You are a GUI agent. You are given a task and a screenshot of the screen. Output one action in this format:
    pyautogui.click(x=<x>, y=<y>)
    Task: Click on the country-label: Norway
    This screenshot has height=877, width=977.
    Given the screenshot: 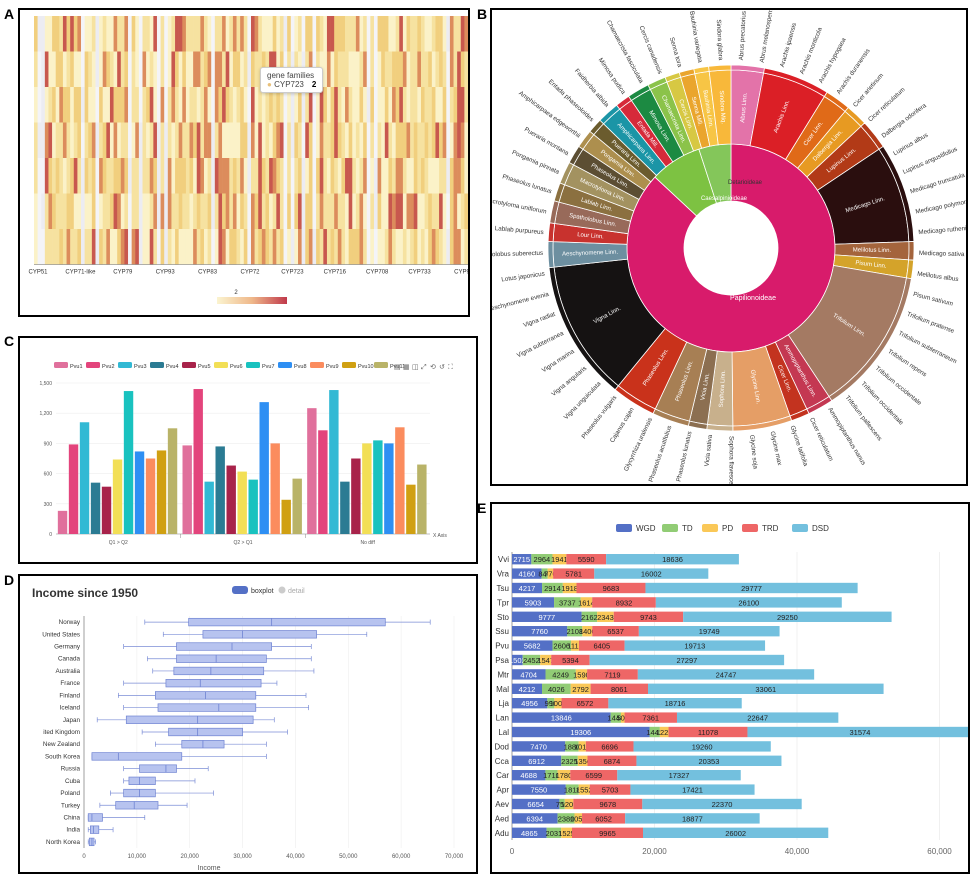 What is the action you would take?
    pyautogui.click(x=70, y=622)
    